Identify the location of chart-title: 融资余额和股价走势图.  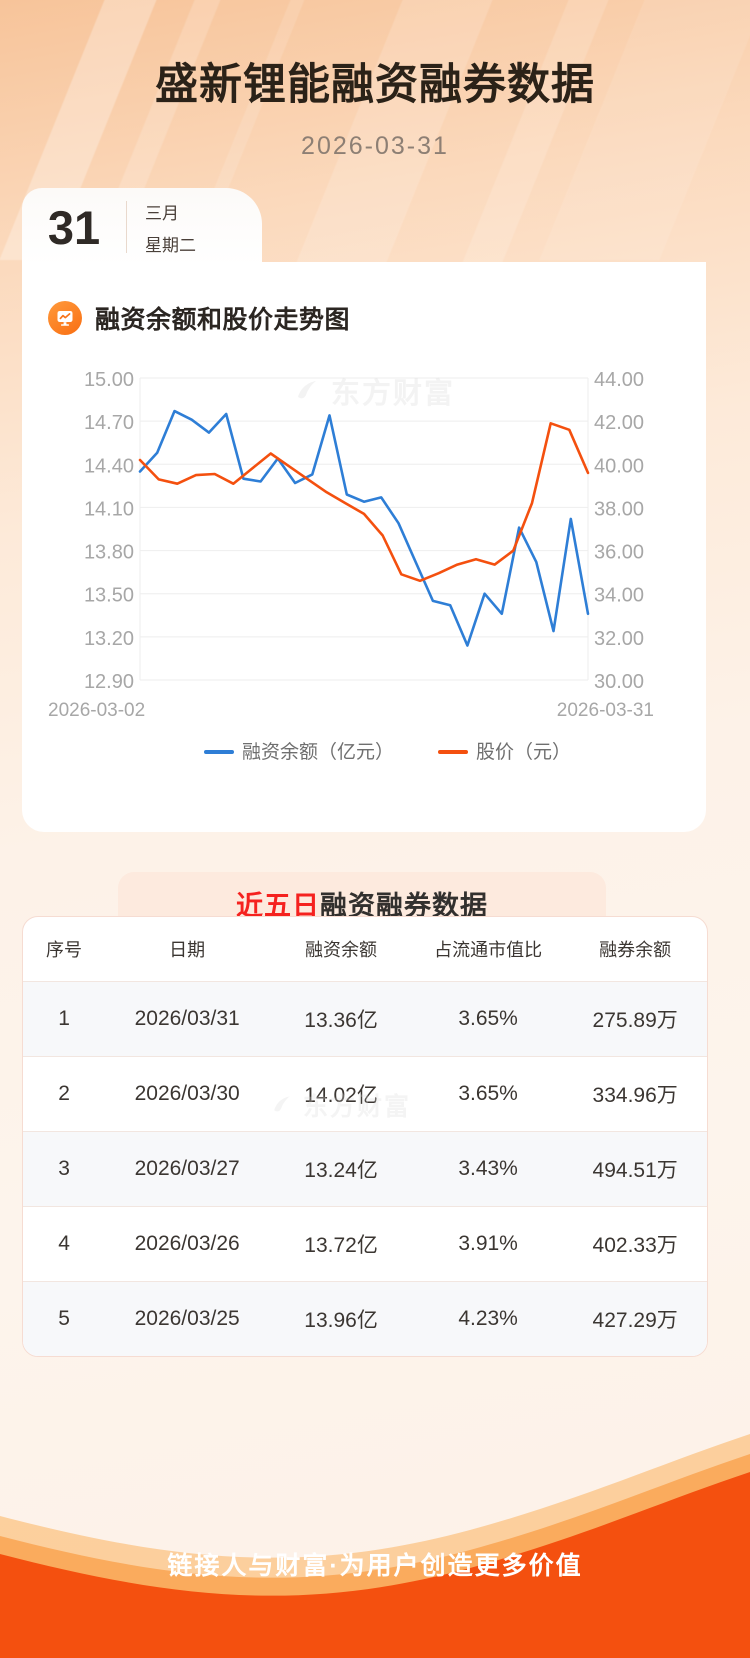
(223, 320).